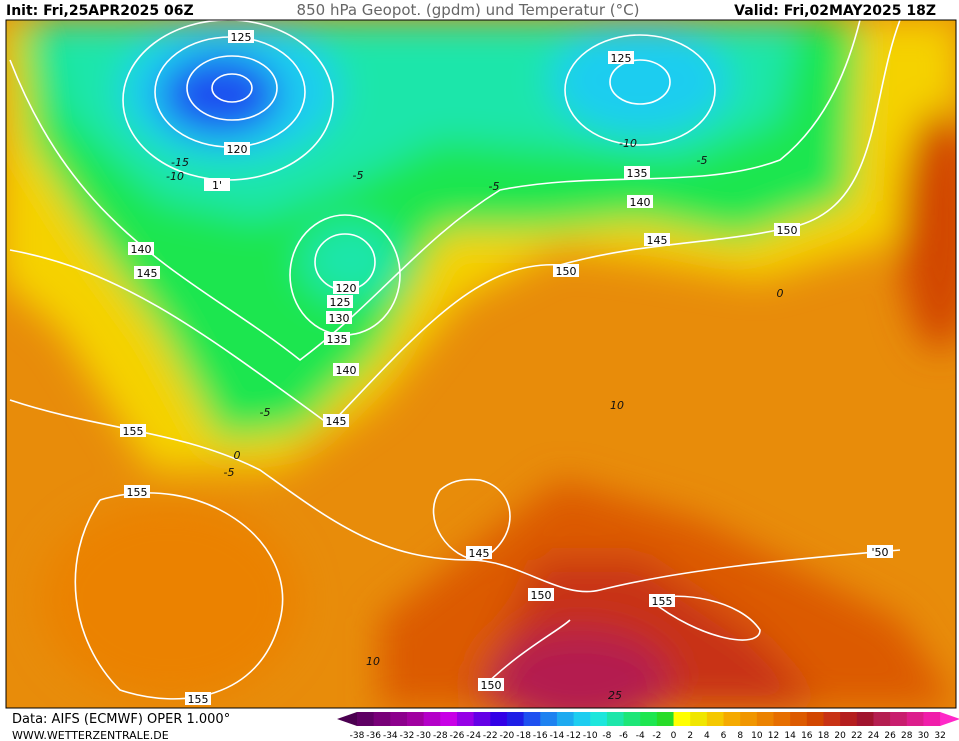 This screenshot has width=959, height=741. What do you see at coordinates (339, 318) in the screenshot?
I see `geopotential-label: 130` at bounding box center [339, 318].